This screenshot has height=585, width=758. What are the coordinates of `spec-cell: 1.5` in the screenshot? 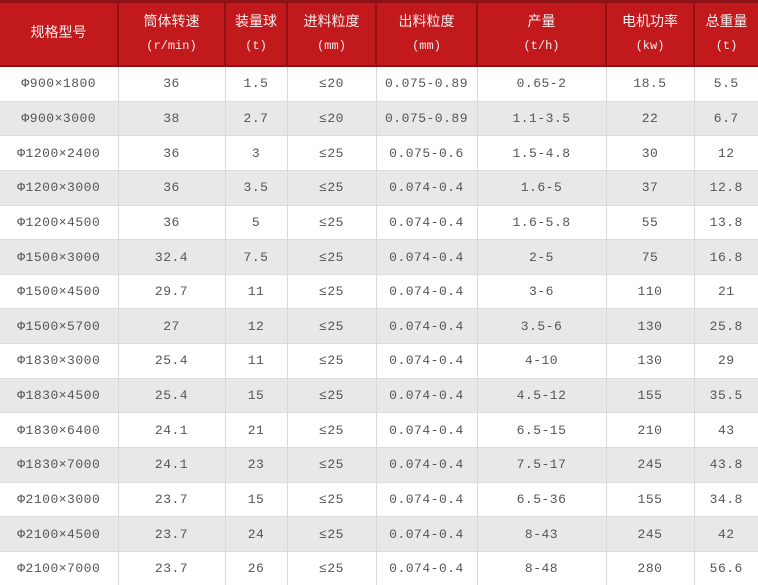 It's located at (255, 83).